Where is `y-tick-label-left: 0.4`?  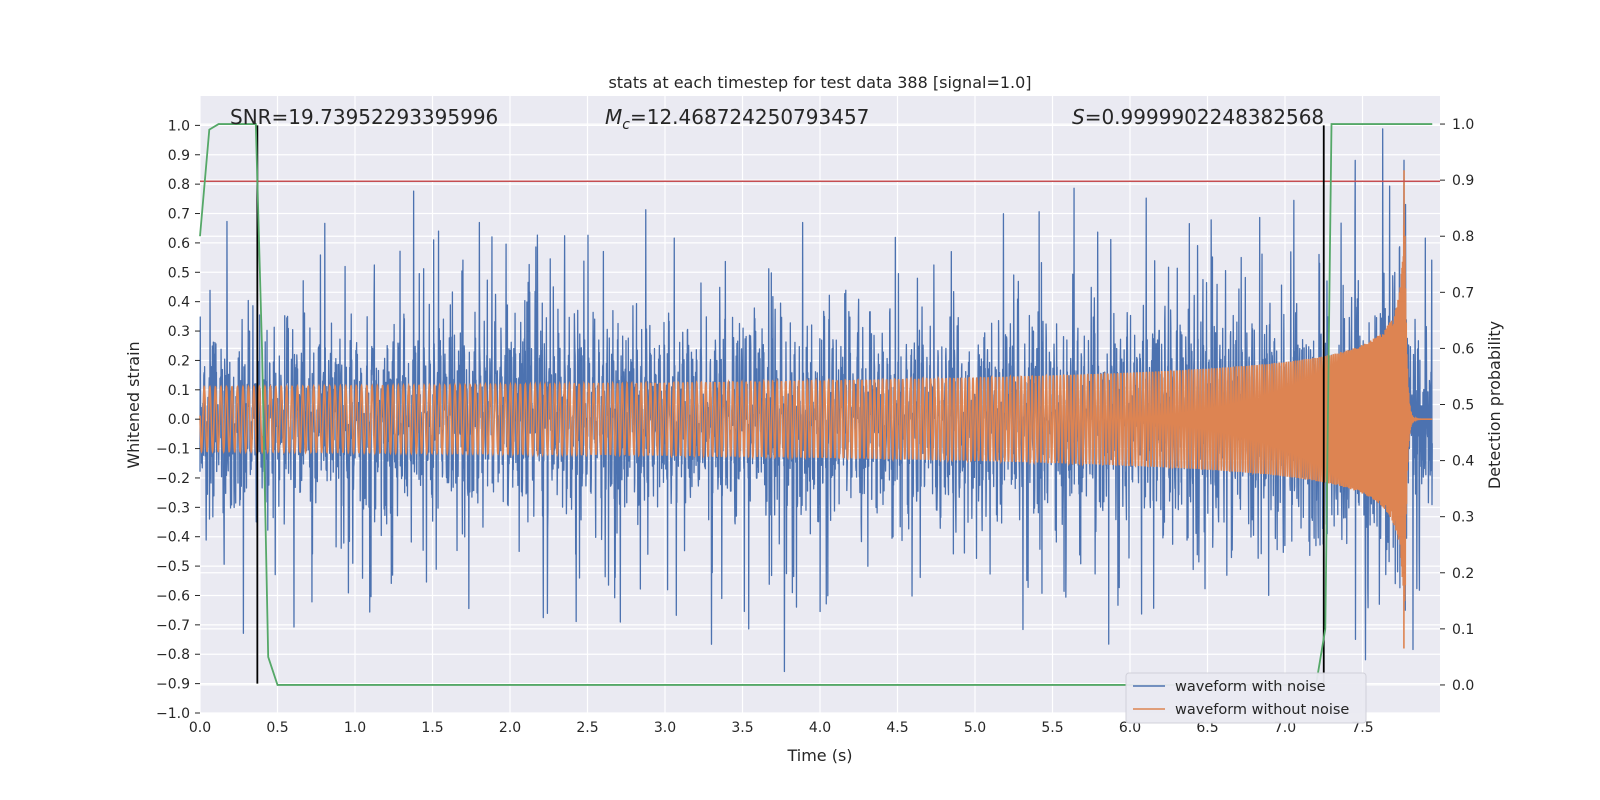 y-tick-label-left: 0.4 is located at coordinates (179, 303).